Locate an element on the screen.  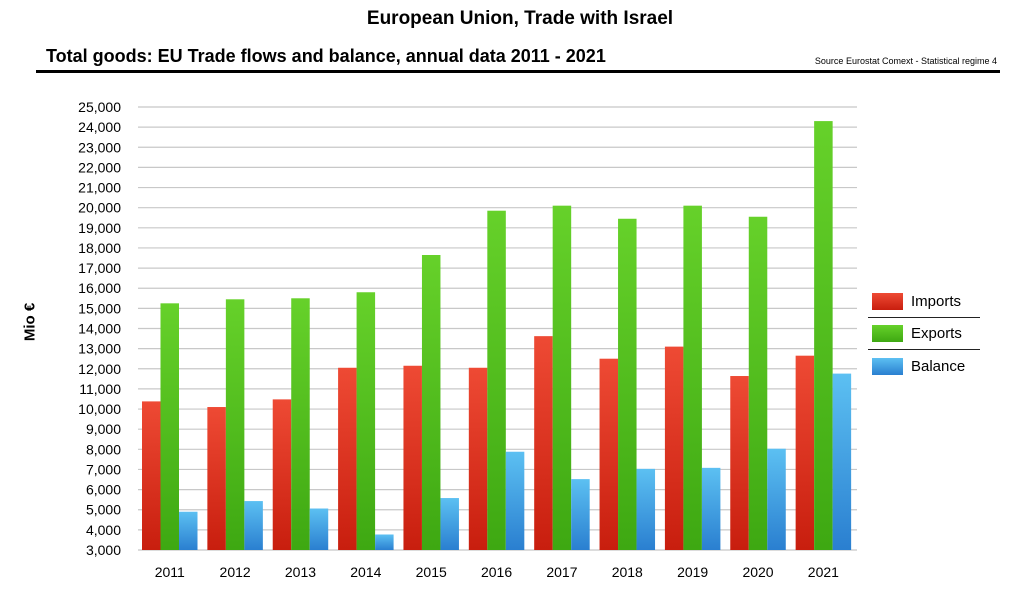
legend-item-imports: Imports is located at coordinates (924, 302).